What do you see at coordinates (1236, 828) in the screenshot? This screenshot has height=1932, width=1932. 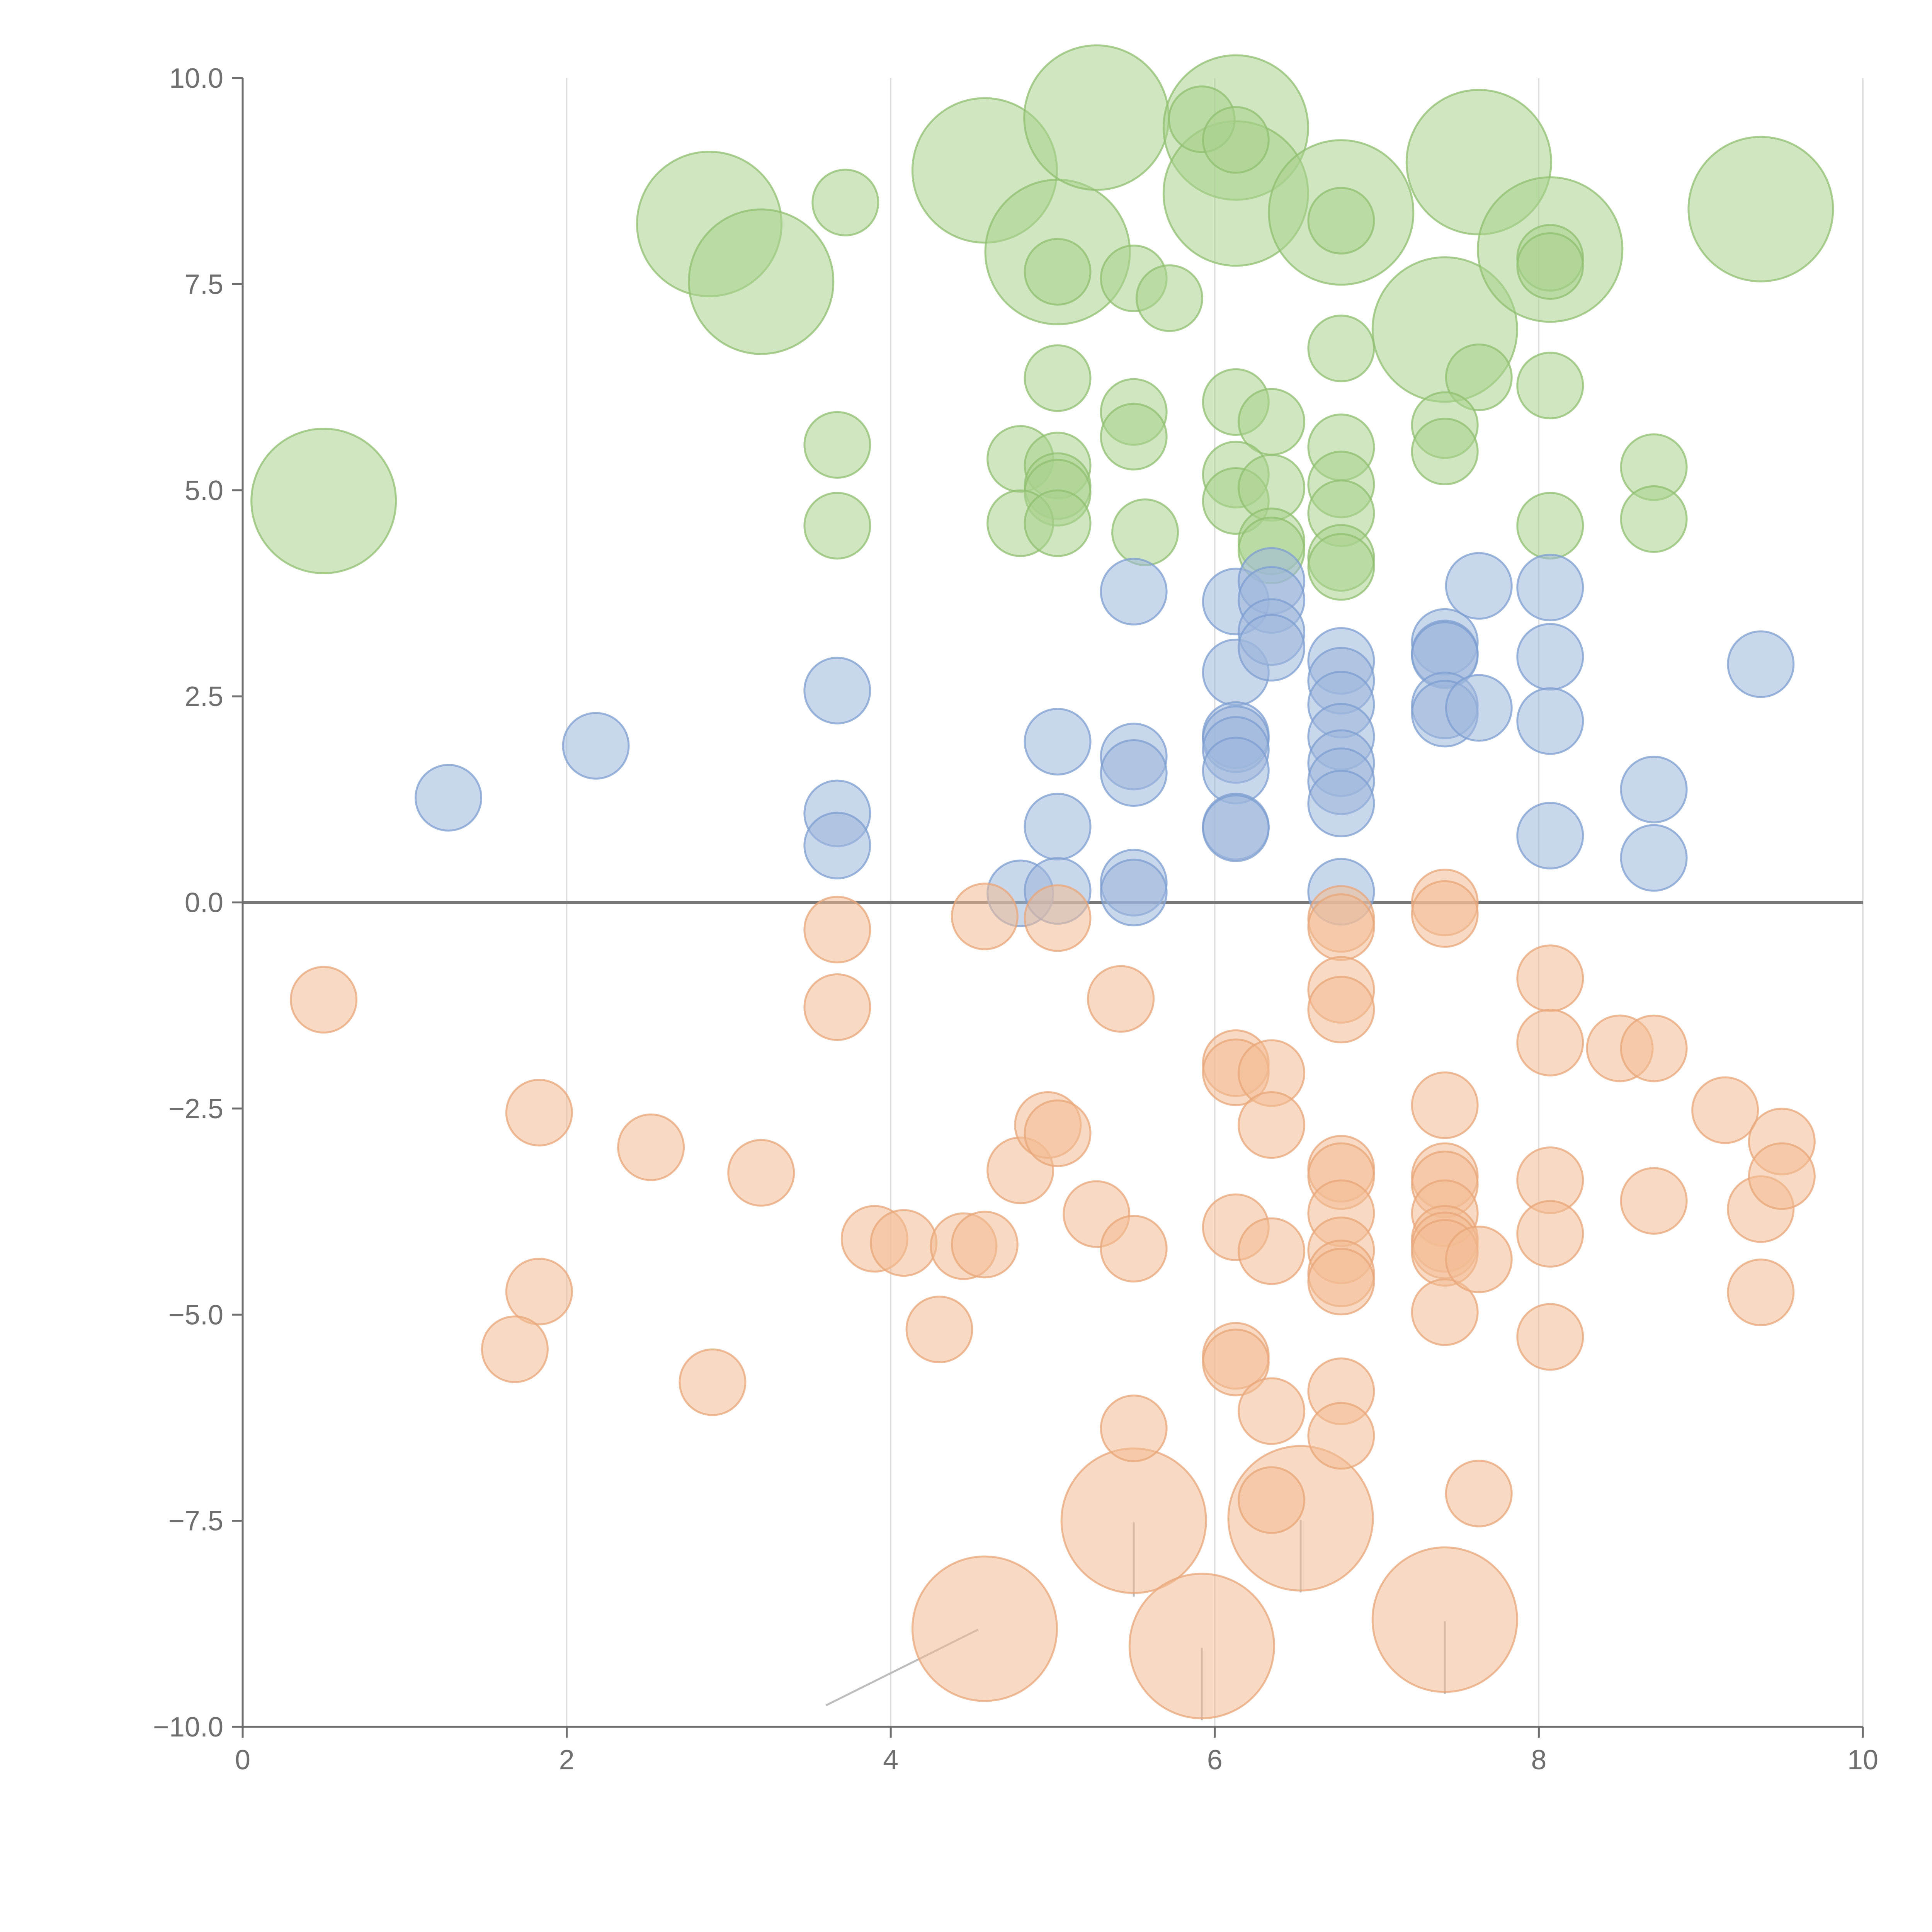 I see `bubble-s1-p21` at bounding box center [1236, 828].